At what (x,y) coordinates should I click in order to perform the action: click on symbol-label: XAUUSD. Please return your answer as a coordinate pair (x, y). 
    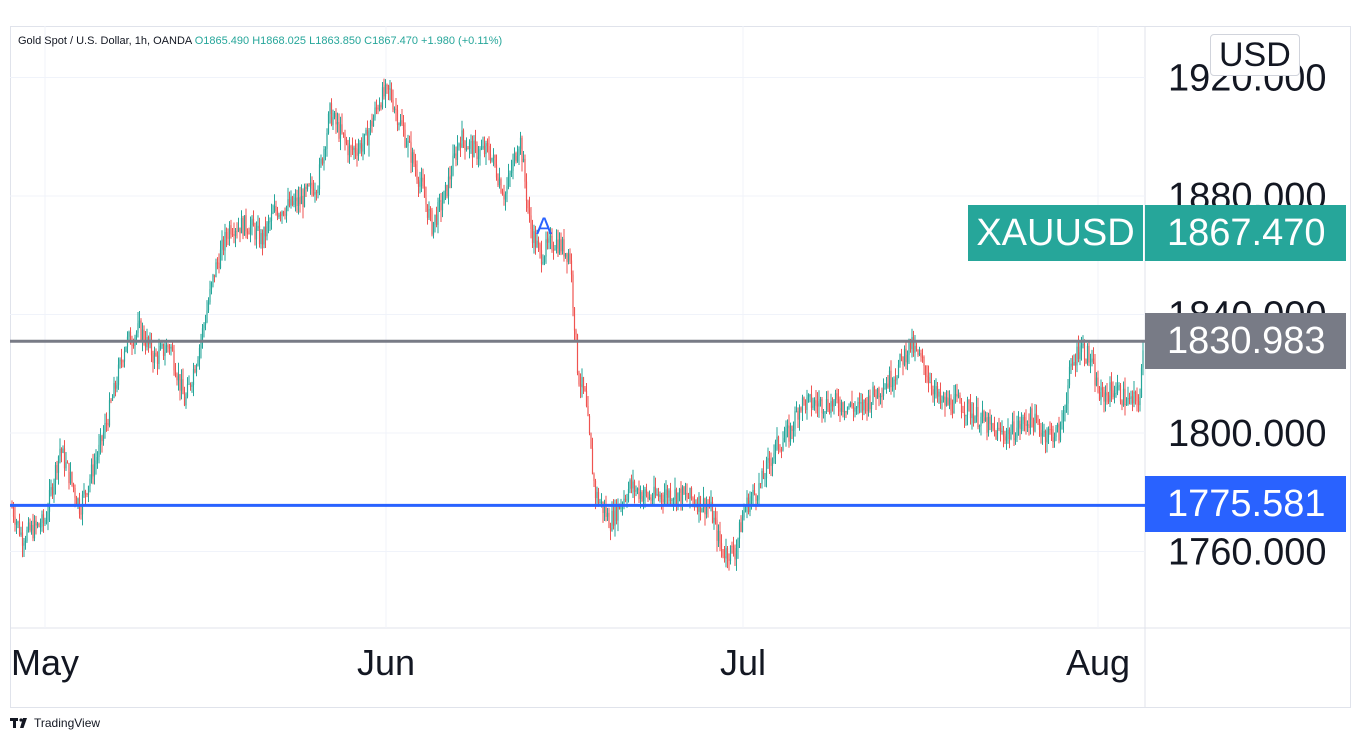
    Looking at the image, I should click on (1055, 233).